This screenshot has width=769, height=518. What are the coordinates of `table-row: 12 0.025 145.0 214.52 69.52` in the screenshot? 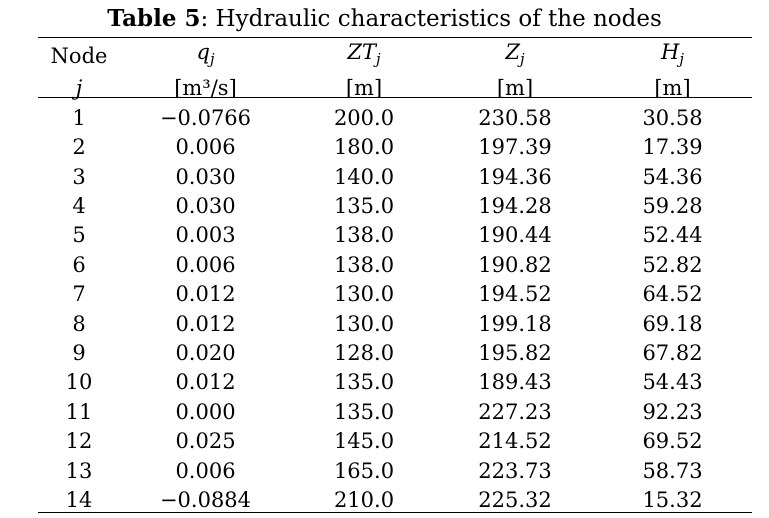 It's located at (395, 441).